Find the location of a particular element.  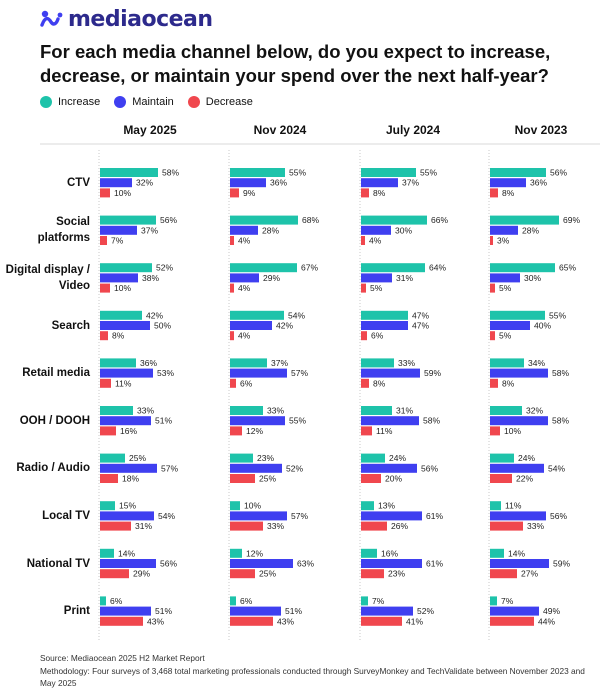

panel-header-nov-2023: Nov 2023 is located at coordinates (541, 130).